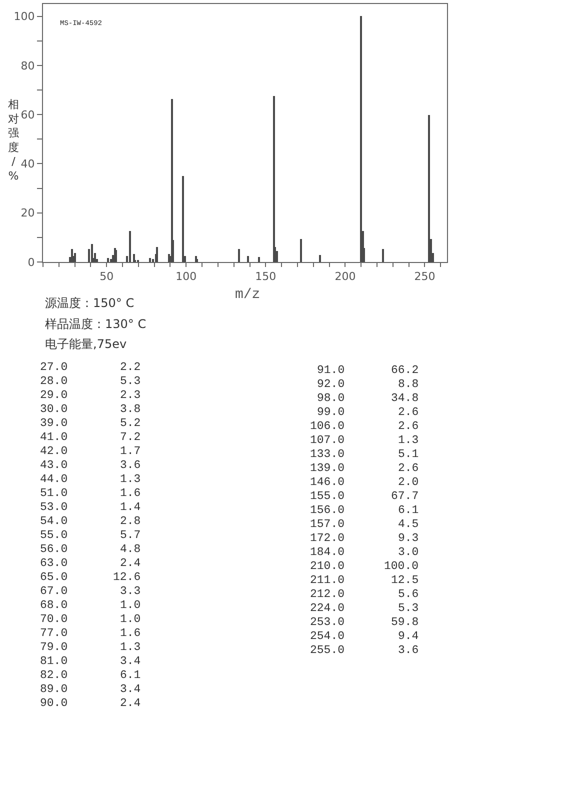 The height and width of the screenshot is (799, 570). Describe the element at coordinates (130, 367) in the screenshot. I see `text: 2.2` at that location.